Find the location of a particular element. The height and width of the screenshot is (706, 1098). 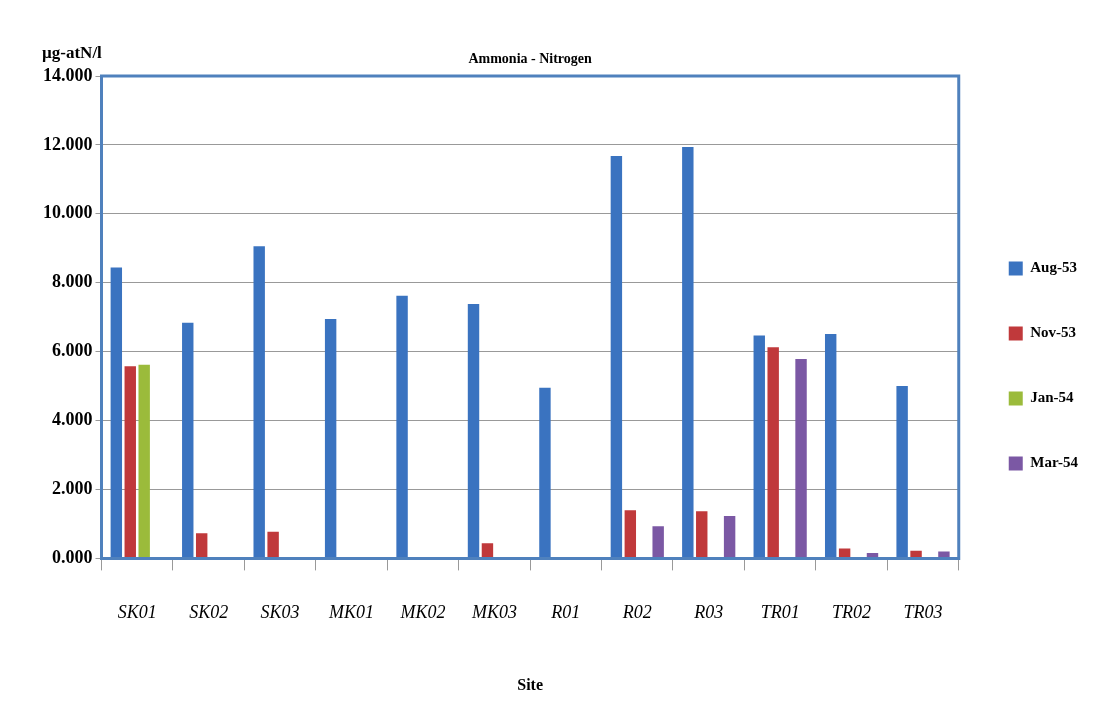

x-tick-label: TR03 is located at coordinates (923, 611).